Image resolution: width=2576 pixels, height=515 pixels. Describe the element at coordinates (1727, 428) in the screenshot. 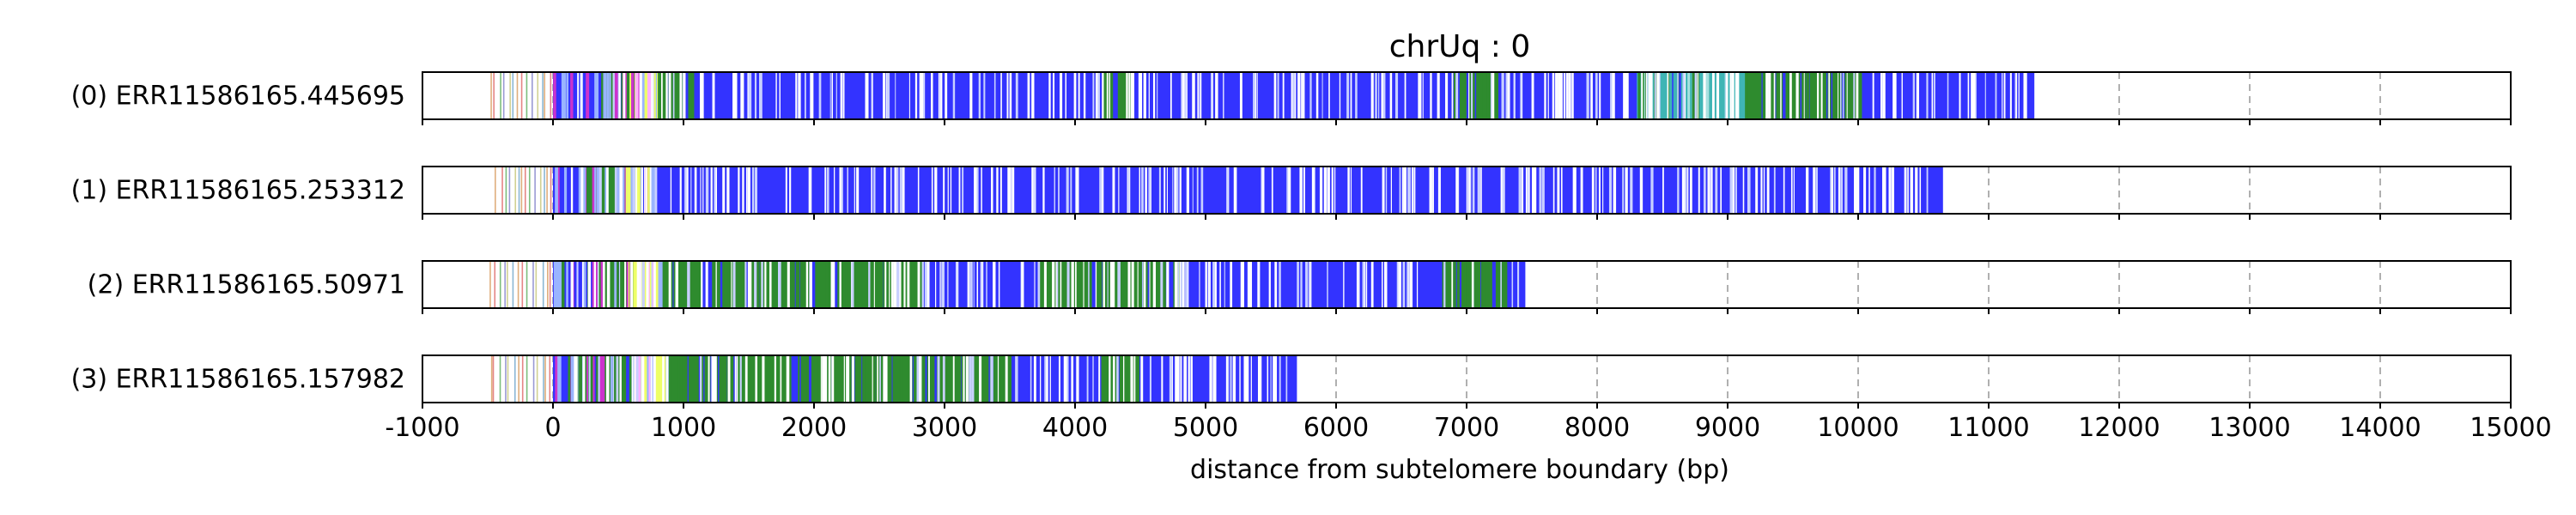

I see `x-tick-label: 9000` at that location.